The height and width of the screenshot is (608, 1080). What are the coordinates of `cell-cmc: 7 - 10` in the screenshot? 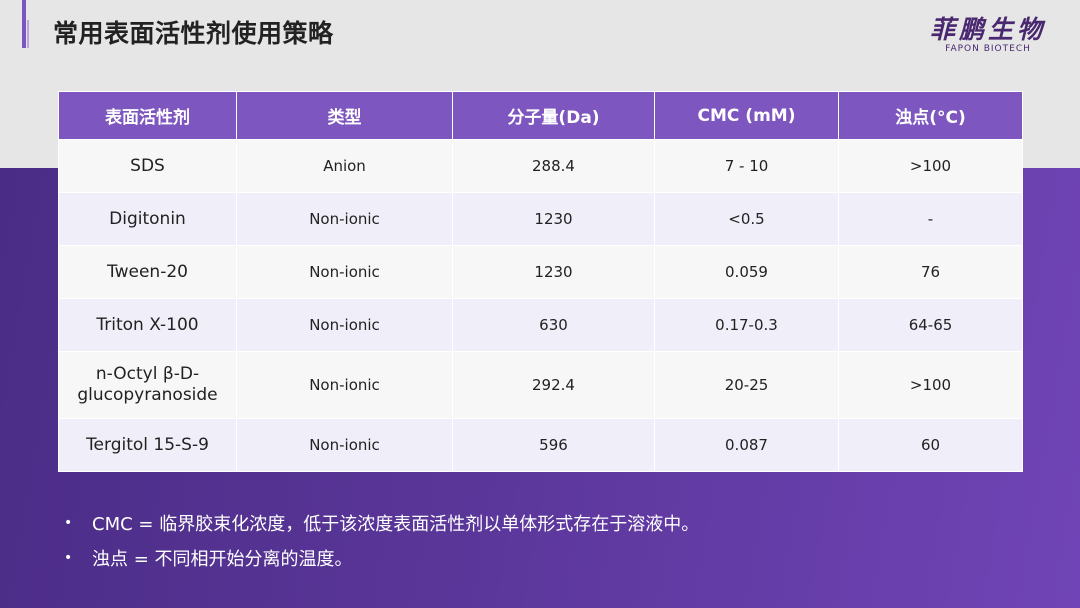 It's located at (746, 166).